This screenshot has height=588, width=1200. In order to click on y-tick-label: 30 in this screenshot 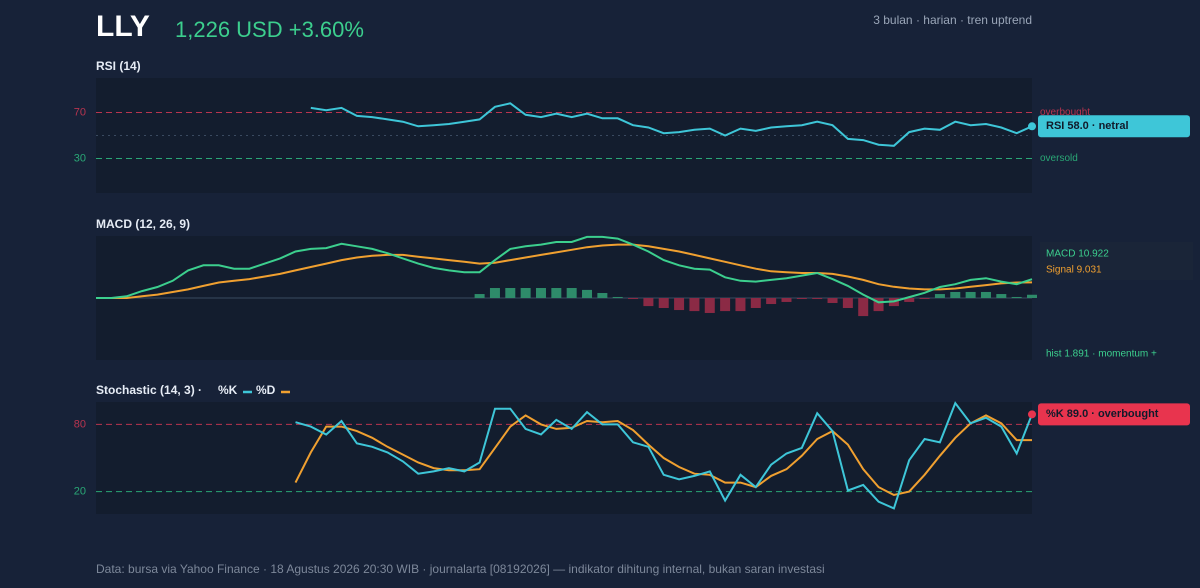, I will do `click(80, 158)`.